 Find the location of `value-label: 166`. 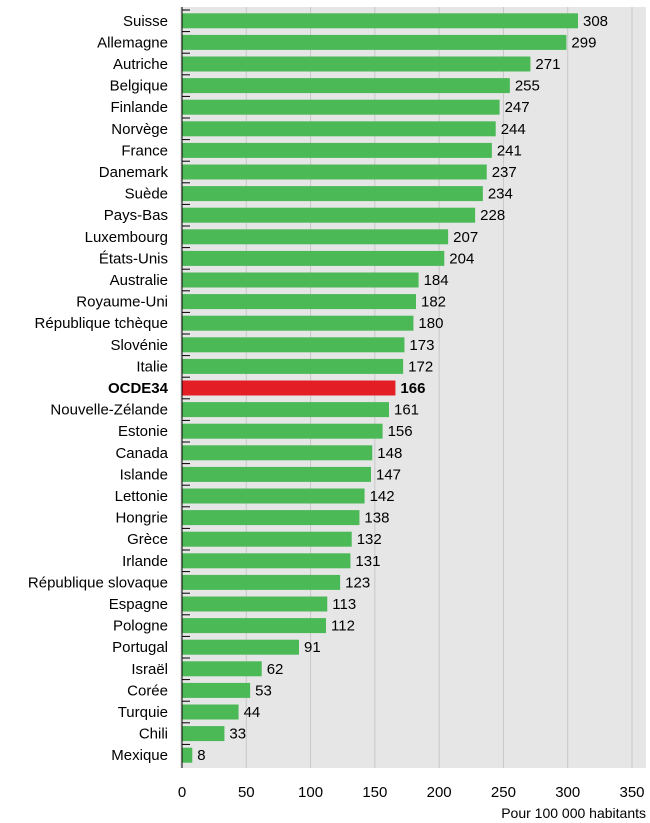

value-label: 166 is located at coordinates (412, 388).